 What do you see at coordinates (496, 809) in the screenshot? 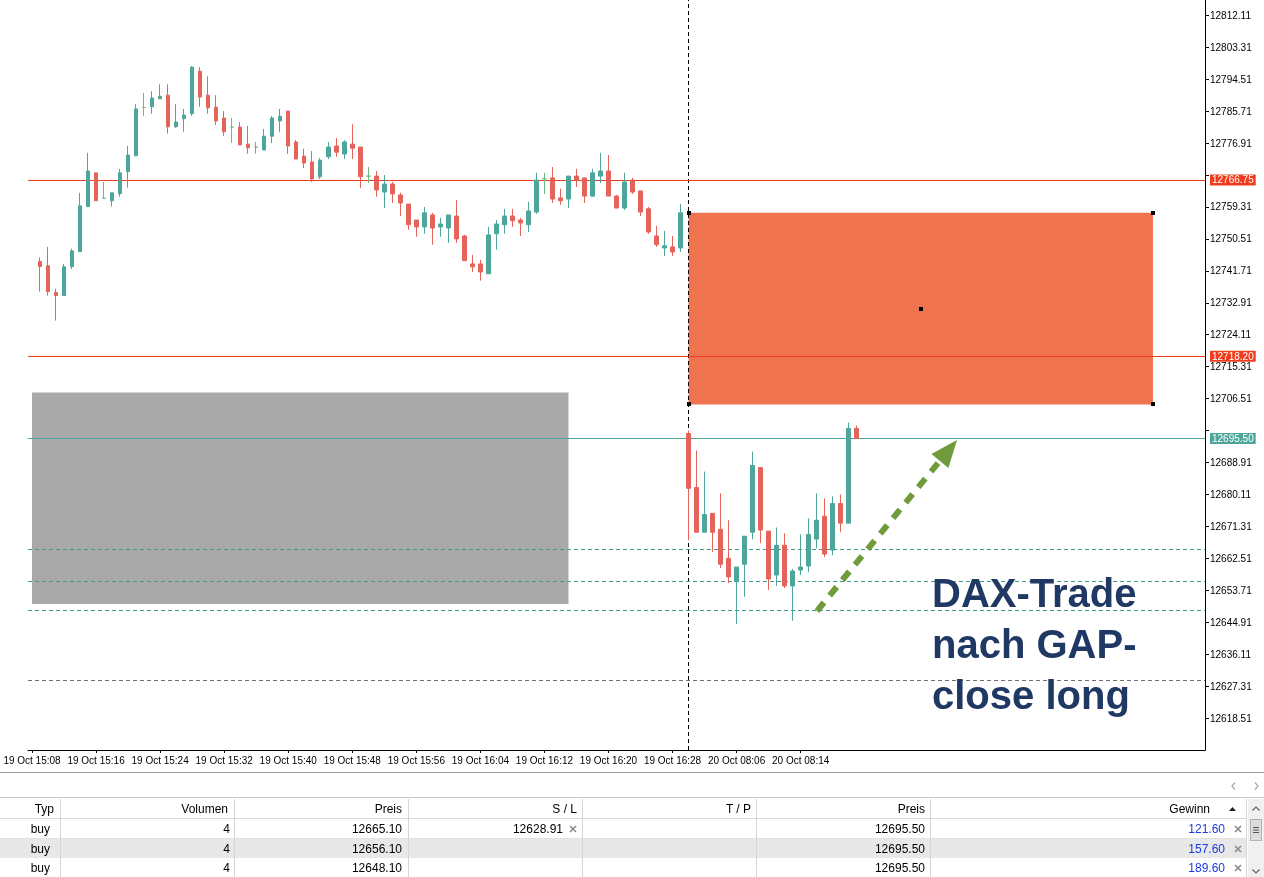
I see `category-label: S / L` at bounding box center [496, 809].